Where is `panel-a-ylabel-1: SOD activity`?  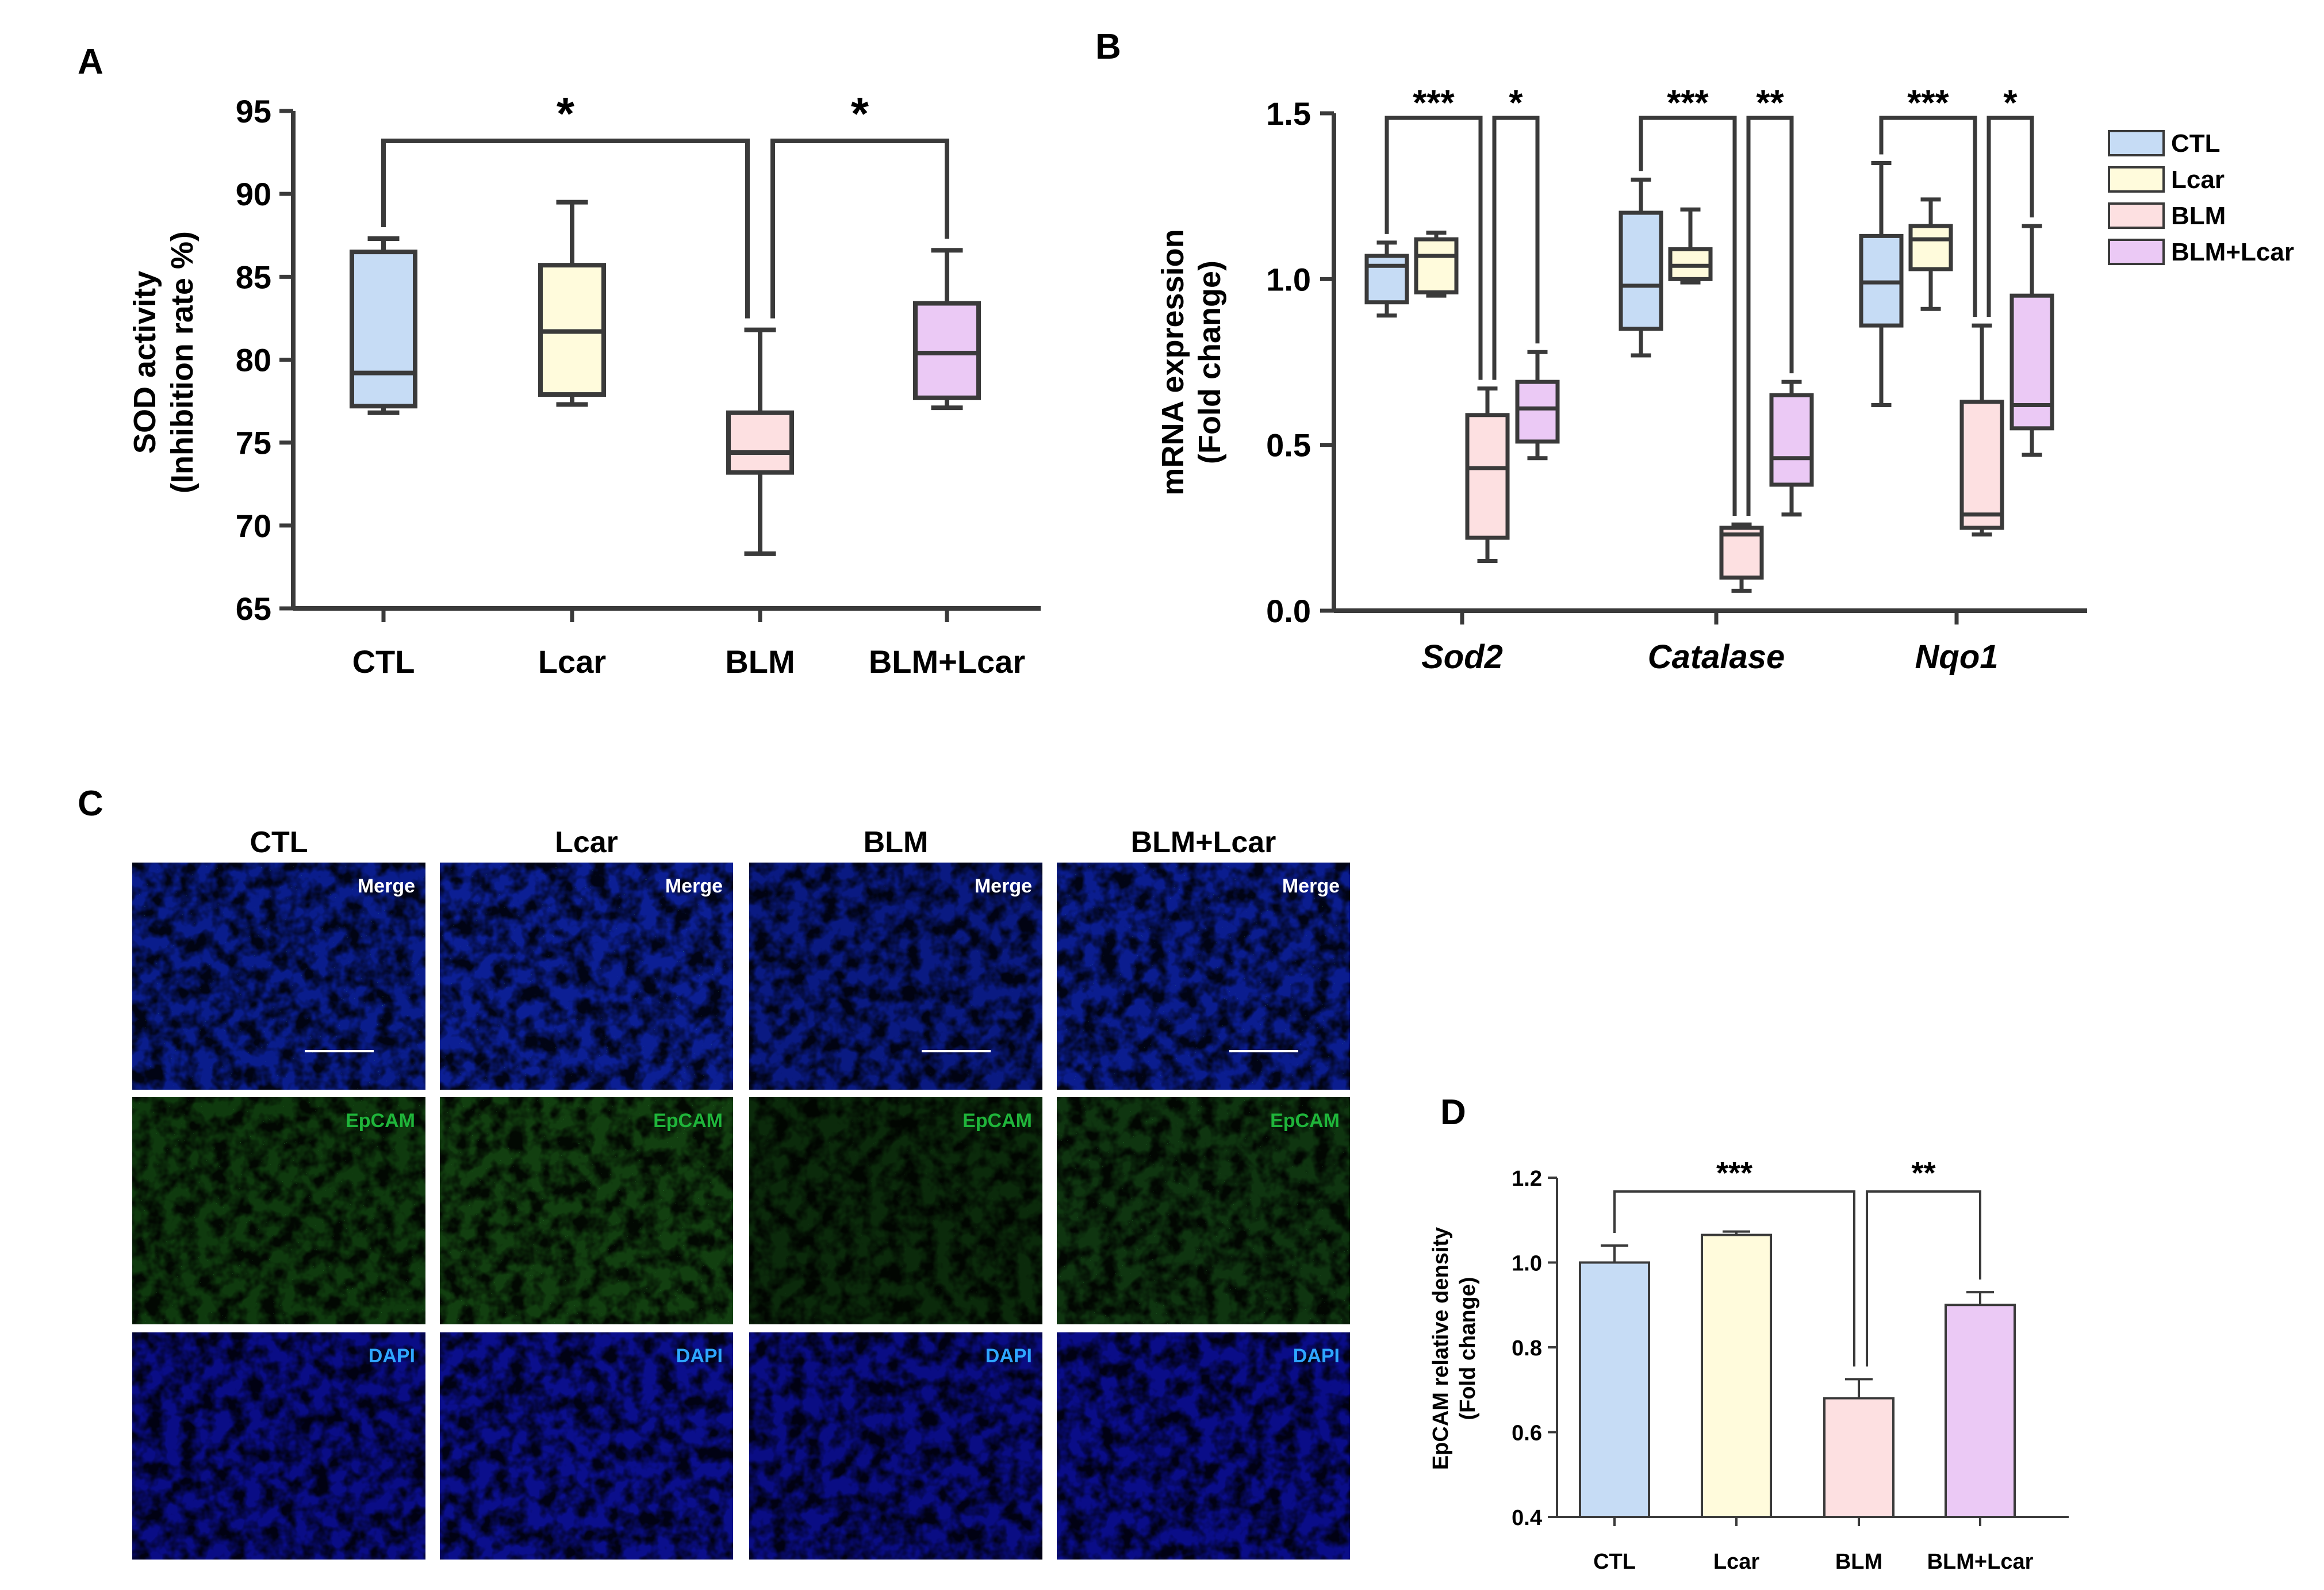 panel-a-ylabel-1: SOD activity is located at coordinates (145, 363).